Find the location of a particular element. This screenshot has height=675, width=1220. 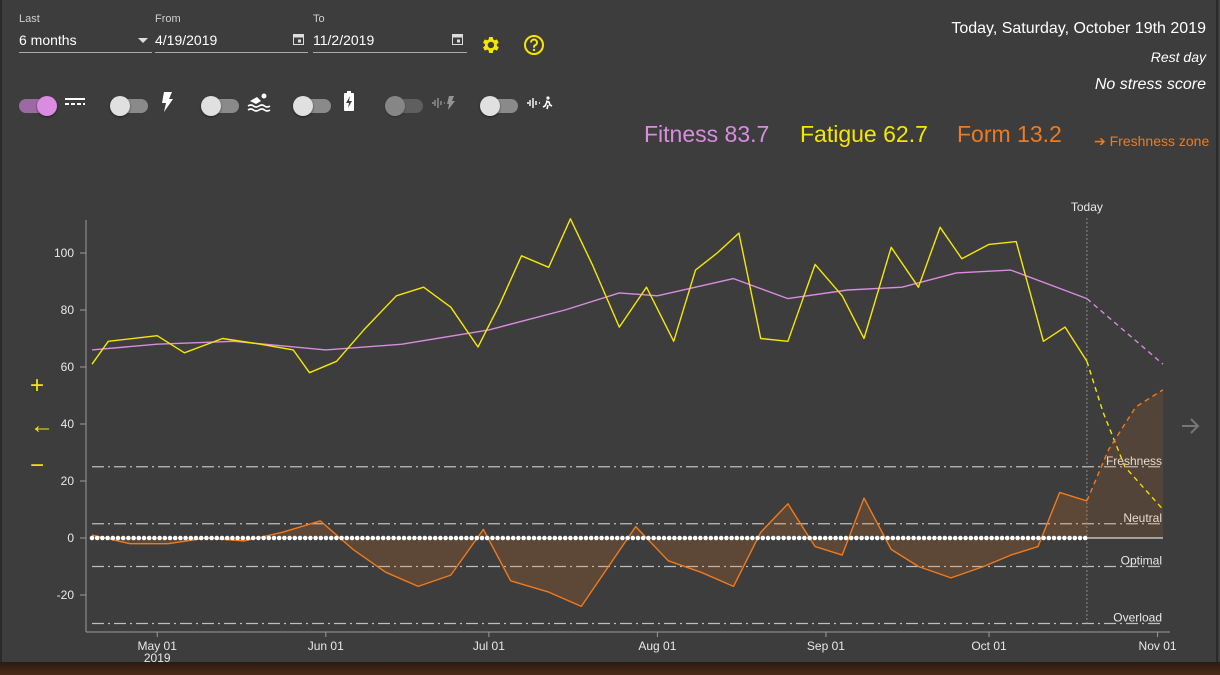

to-label: To is located at coordinates (319, 19).